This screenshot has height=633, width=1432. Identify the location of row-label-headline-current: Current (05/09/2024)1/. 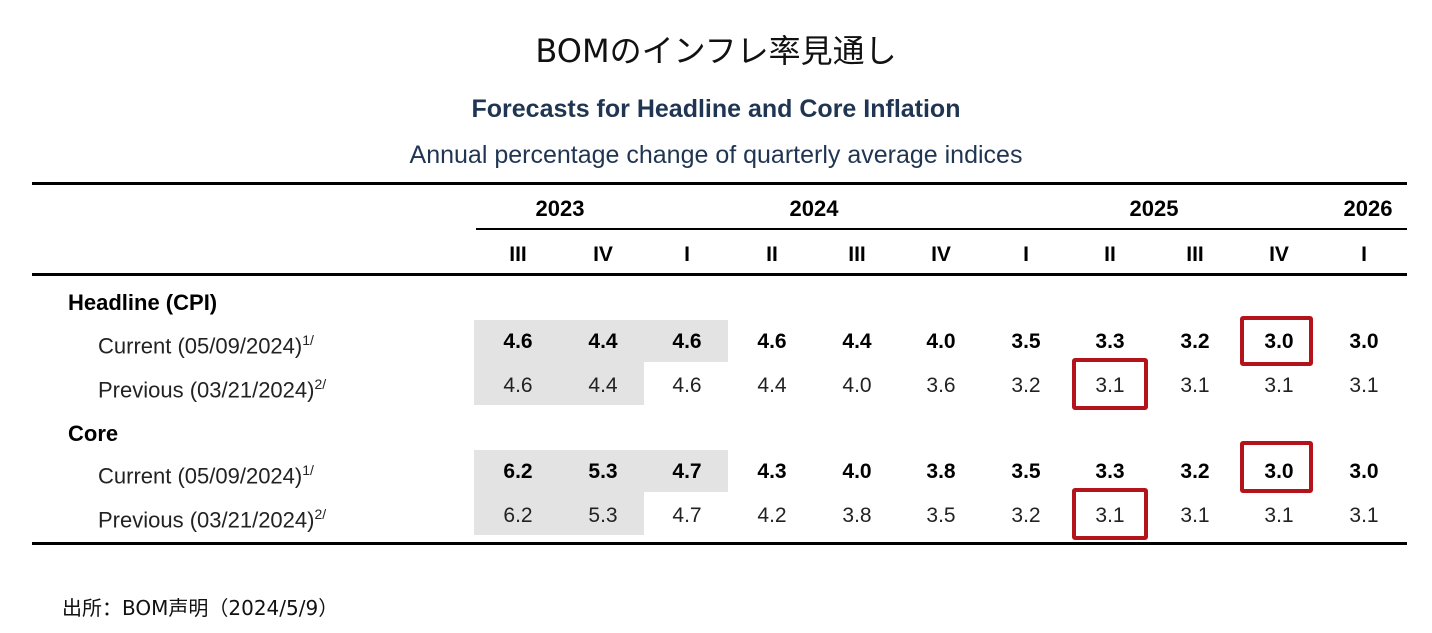
(206, 345).